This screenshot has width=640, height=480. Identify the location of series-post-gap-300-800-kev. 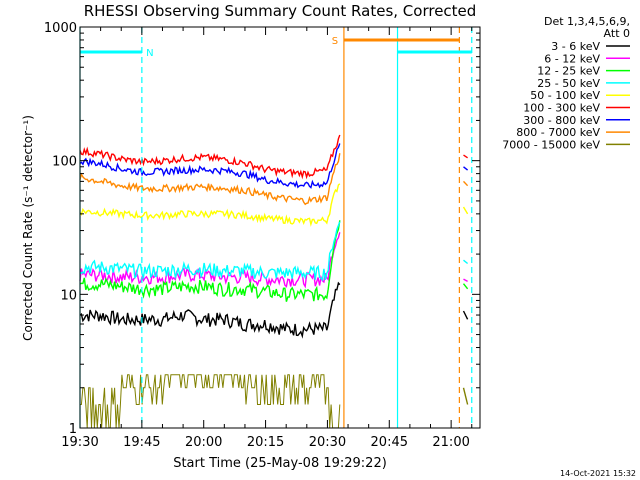
(466, 168).